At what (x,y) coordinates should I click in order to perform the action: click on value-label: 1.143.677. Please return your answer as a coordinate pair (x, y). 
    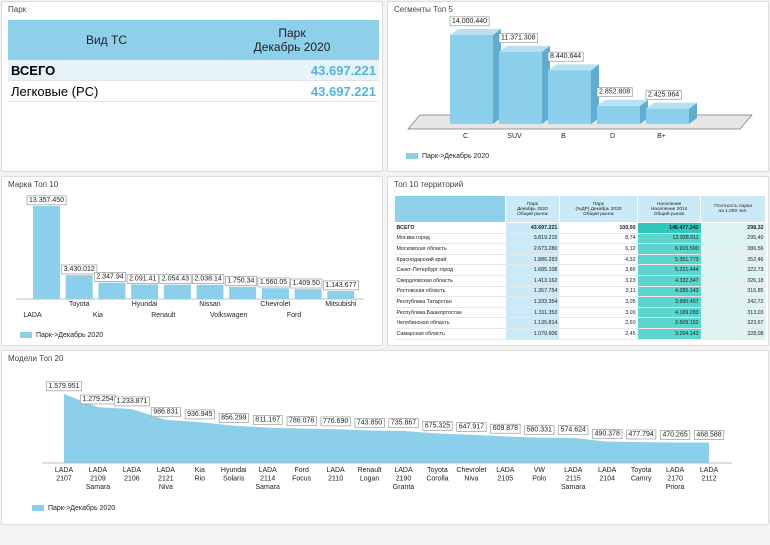
    Looking at the image, I should click on (340, 285).